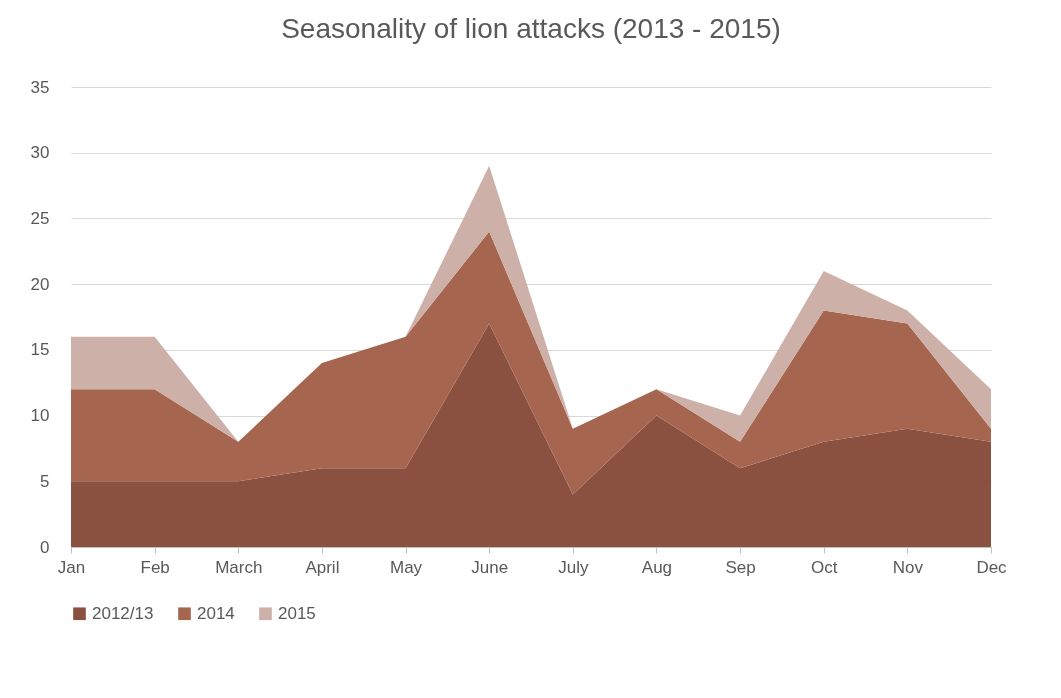 The height and width of the screenshot is (698, 1061). Describe the element at coordinates (531, 28) in the screenshot. I see `chart-title: Seasonality of lion attacks (2013 - 2015)` at that location.